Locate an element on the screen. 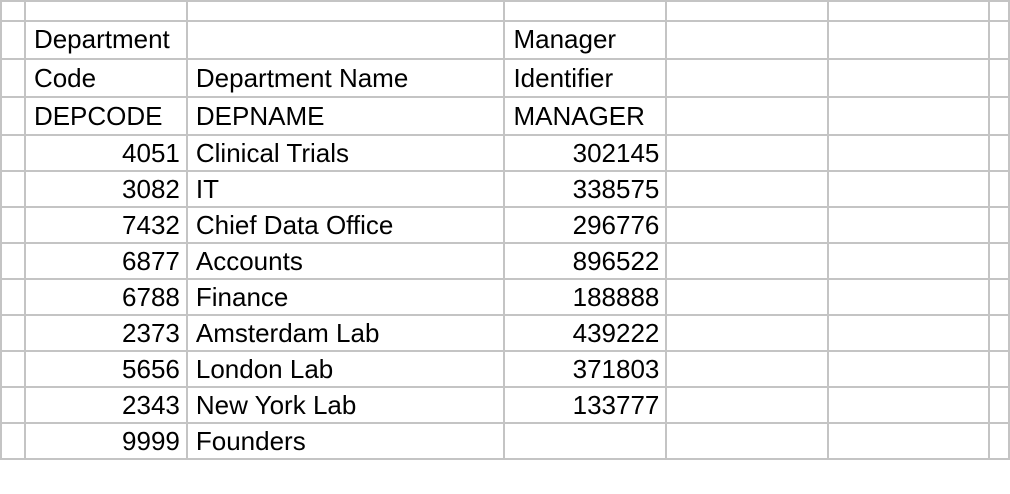 The height and width of the screenshot is (494, 1010). header-cell-manager: Manager is located at coordinates (585, 40).